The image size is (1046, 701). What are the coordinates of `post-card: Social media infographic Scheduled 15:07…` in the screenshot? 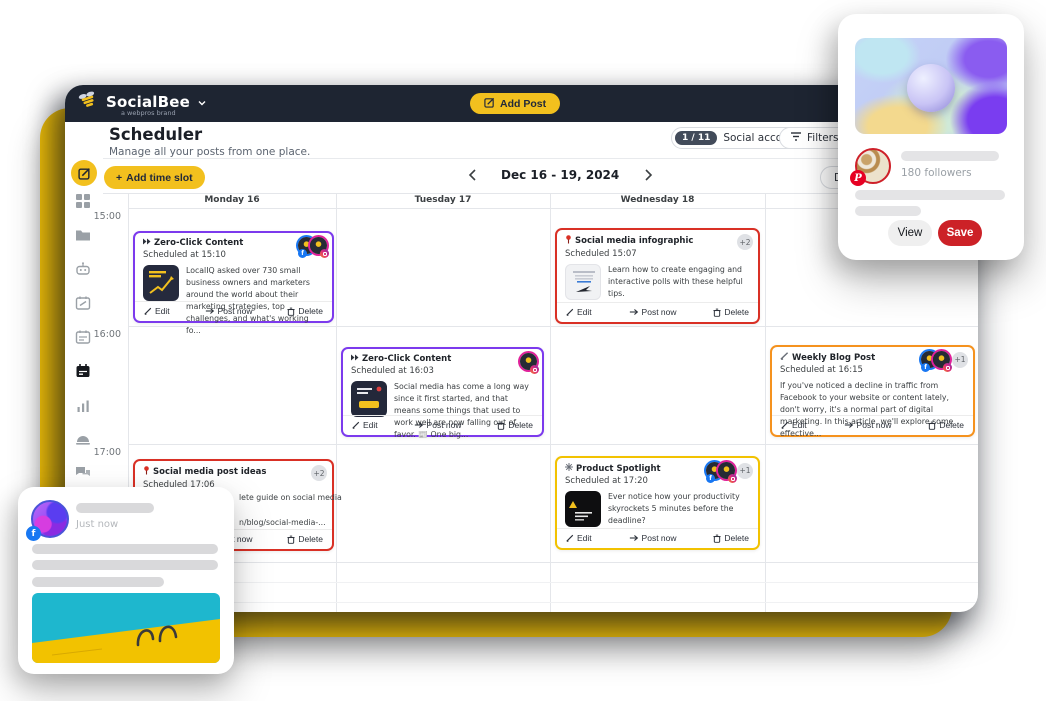 It's located at (657, 276).